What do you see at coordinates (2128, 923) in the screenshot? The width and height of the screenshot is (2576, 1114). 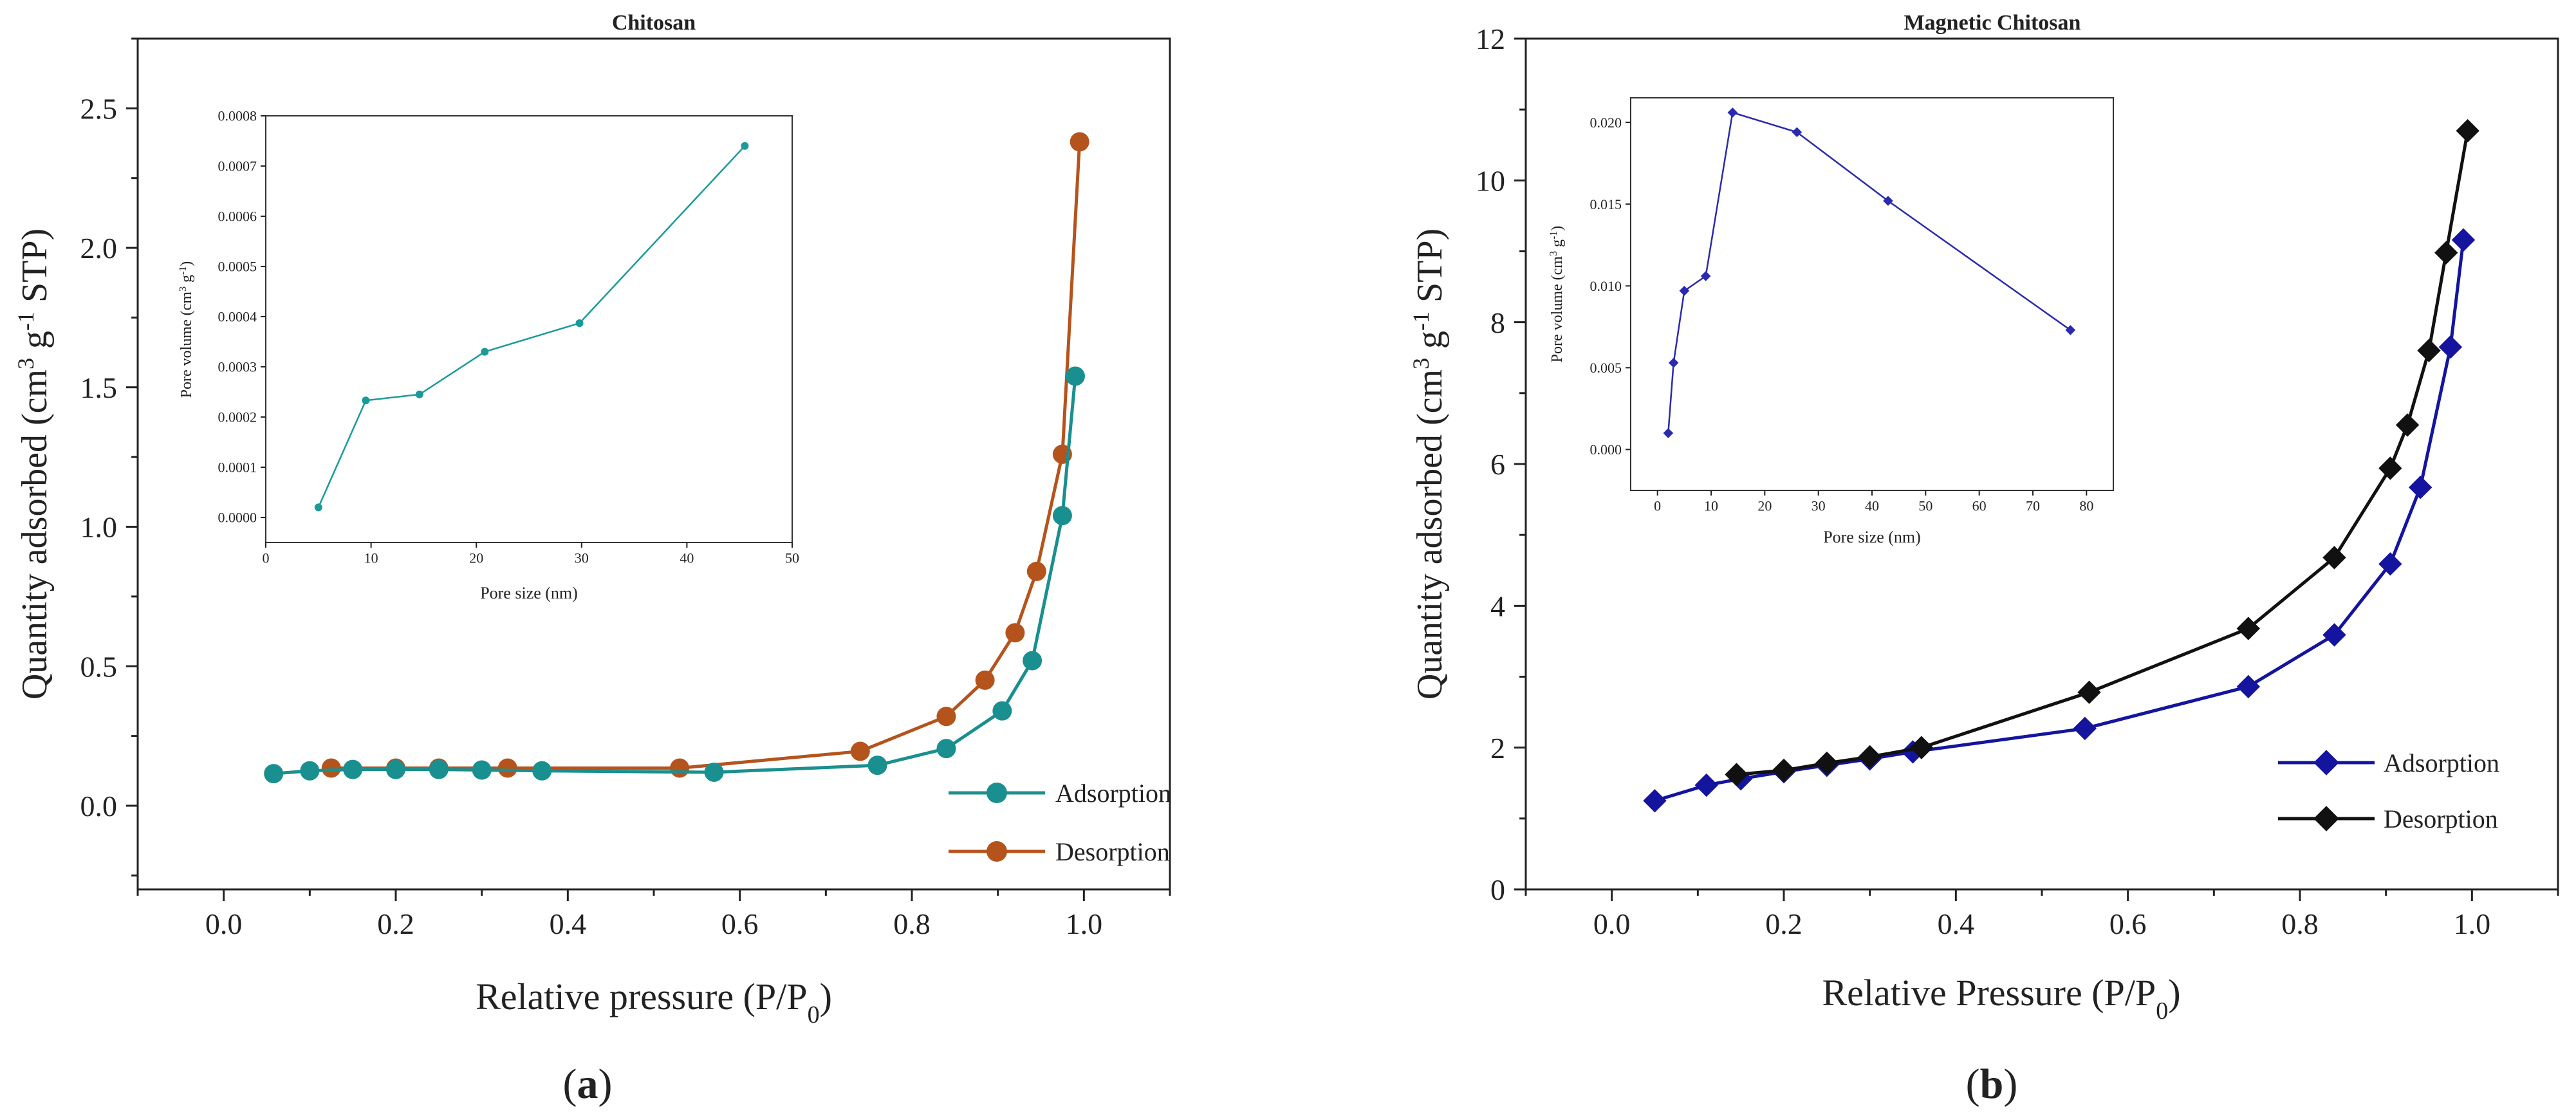 I see `x-tick-label: 0.6` at bounding box center [2128, 923].